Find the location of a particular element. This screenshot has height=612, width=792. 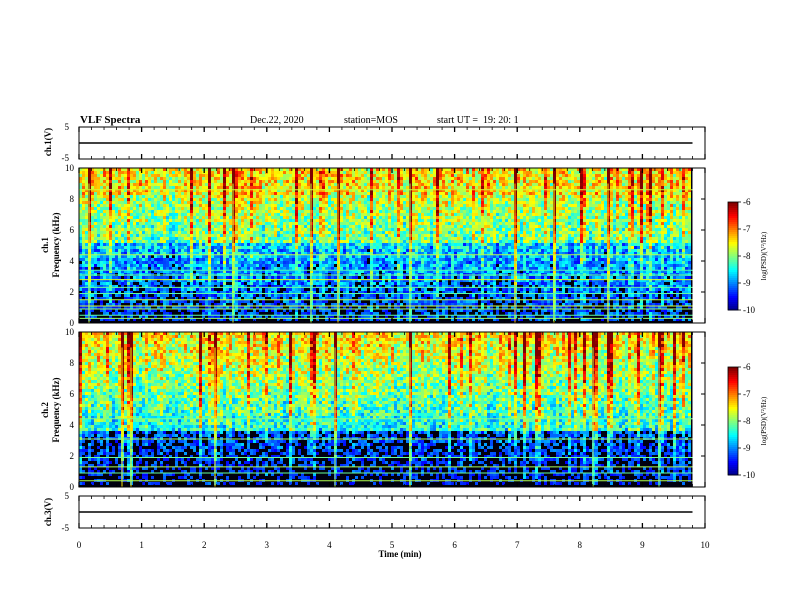

ch1-spec-ylabel-freq: Frequency (kHz) is located at coordinates (56, 244).